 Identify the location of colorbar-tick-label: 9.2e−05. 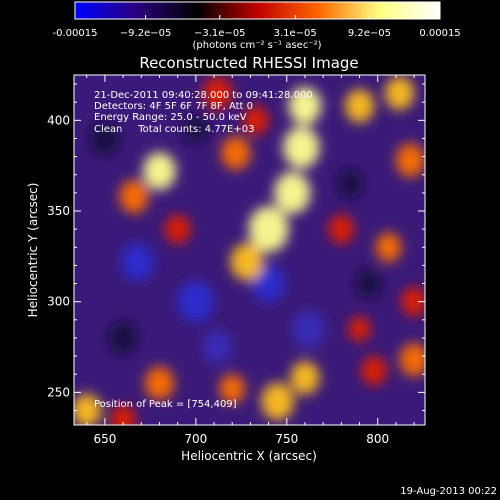
(369, 33).